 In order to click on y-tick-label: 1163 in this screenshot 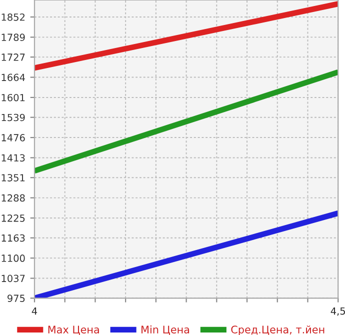, I will do `click(13, 238)`.